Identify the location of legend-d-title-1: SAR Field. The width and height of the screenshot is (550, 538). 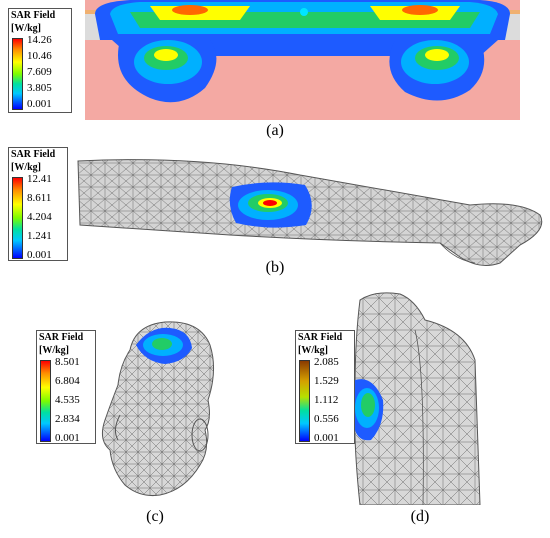
(320, 337).